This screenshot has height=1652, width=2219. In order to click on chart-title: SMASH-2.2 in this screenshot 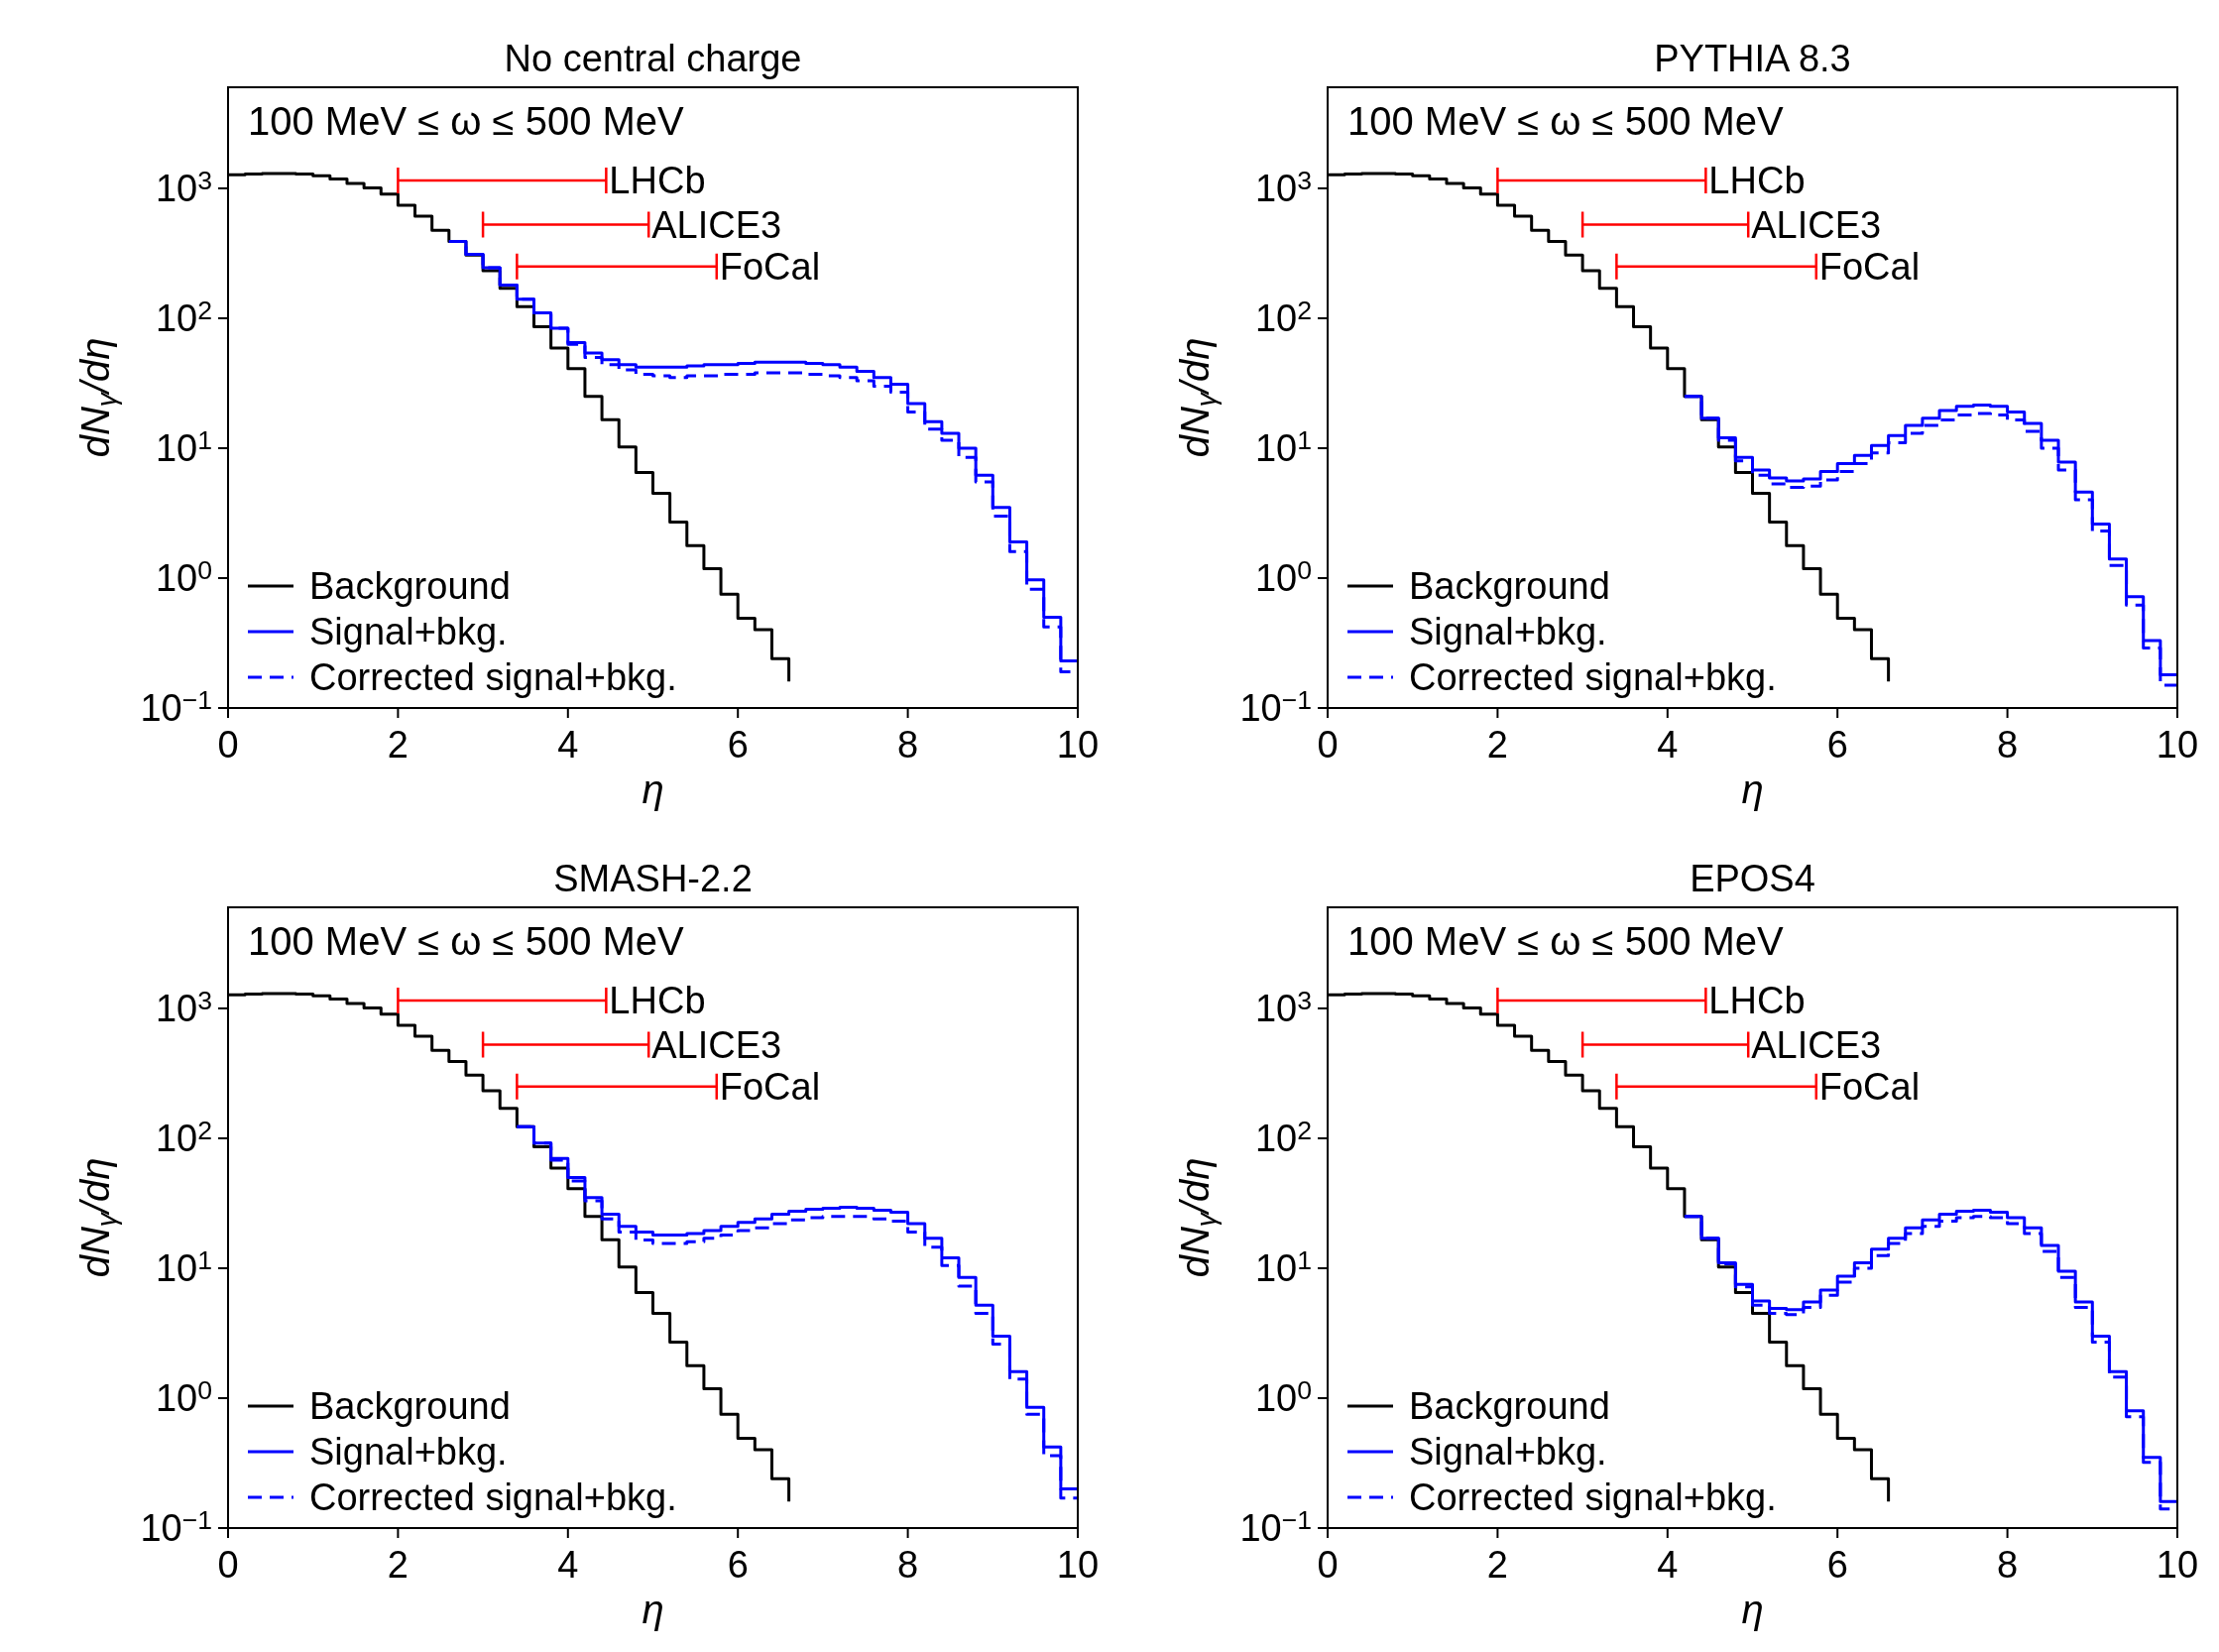, I will do `click(653, 878)`.